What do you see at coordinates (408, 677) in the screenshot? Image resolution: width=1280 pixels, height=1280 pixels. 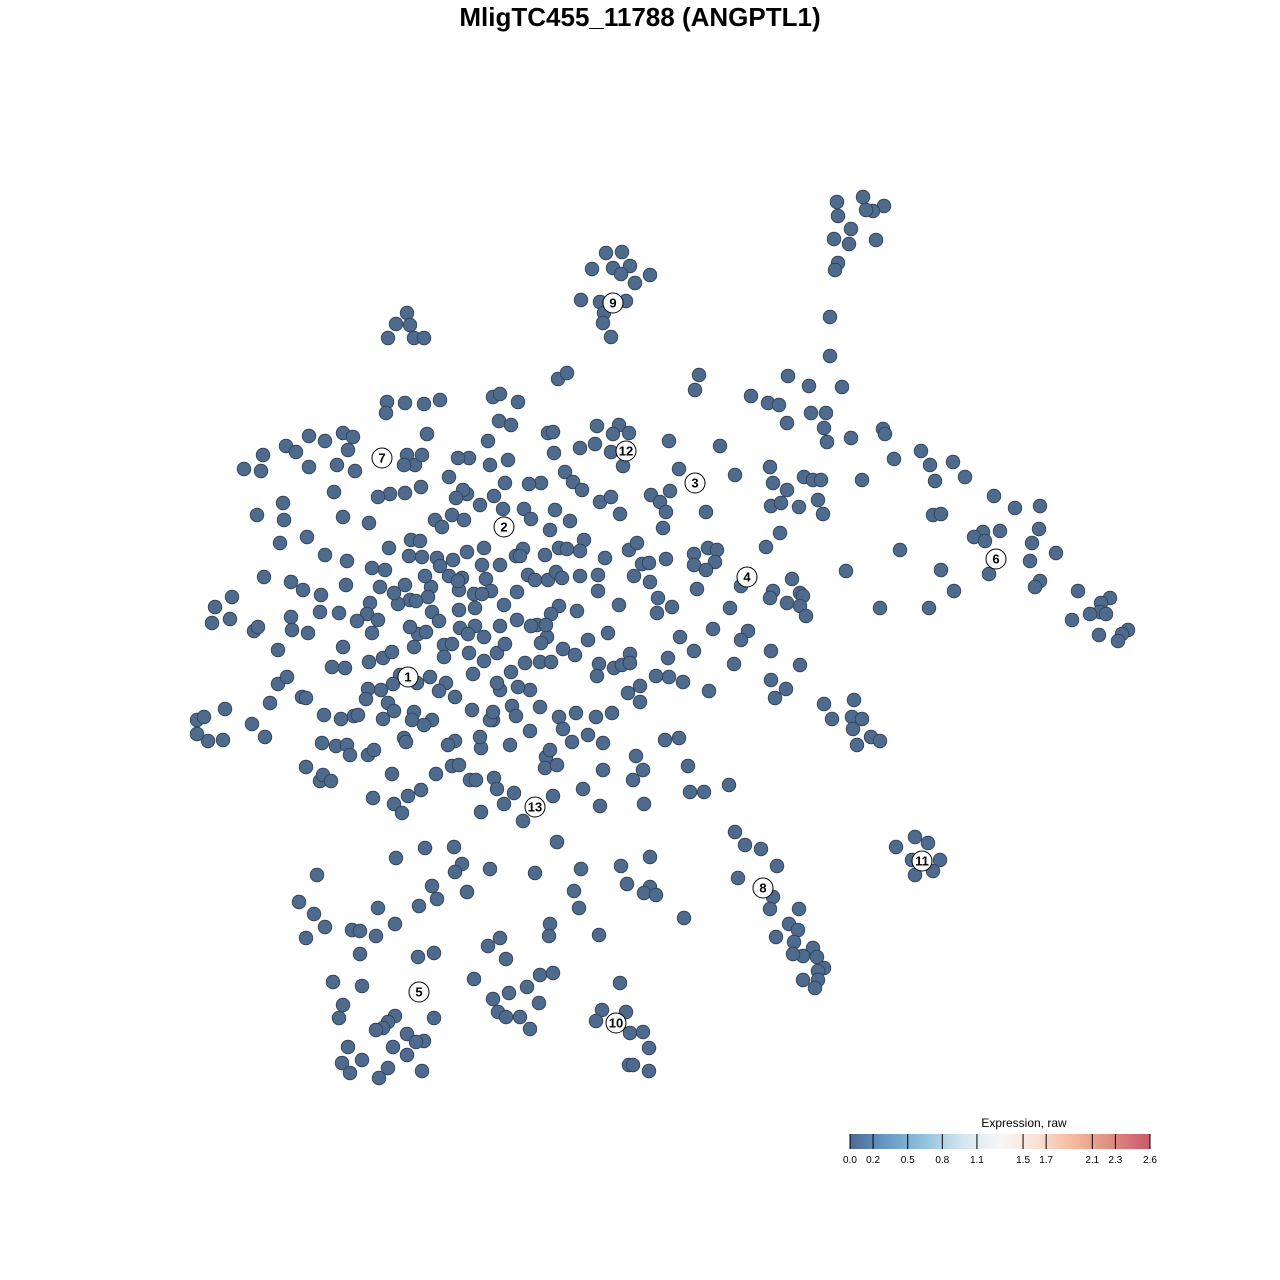 I see `cluster-label-1: 1` at bounding box center [408, 677].